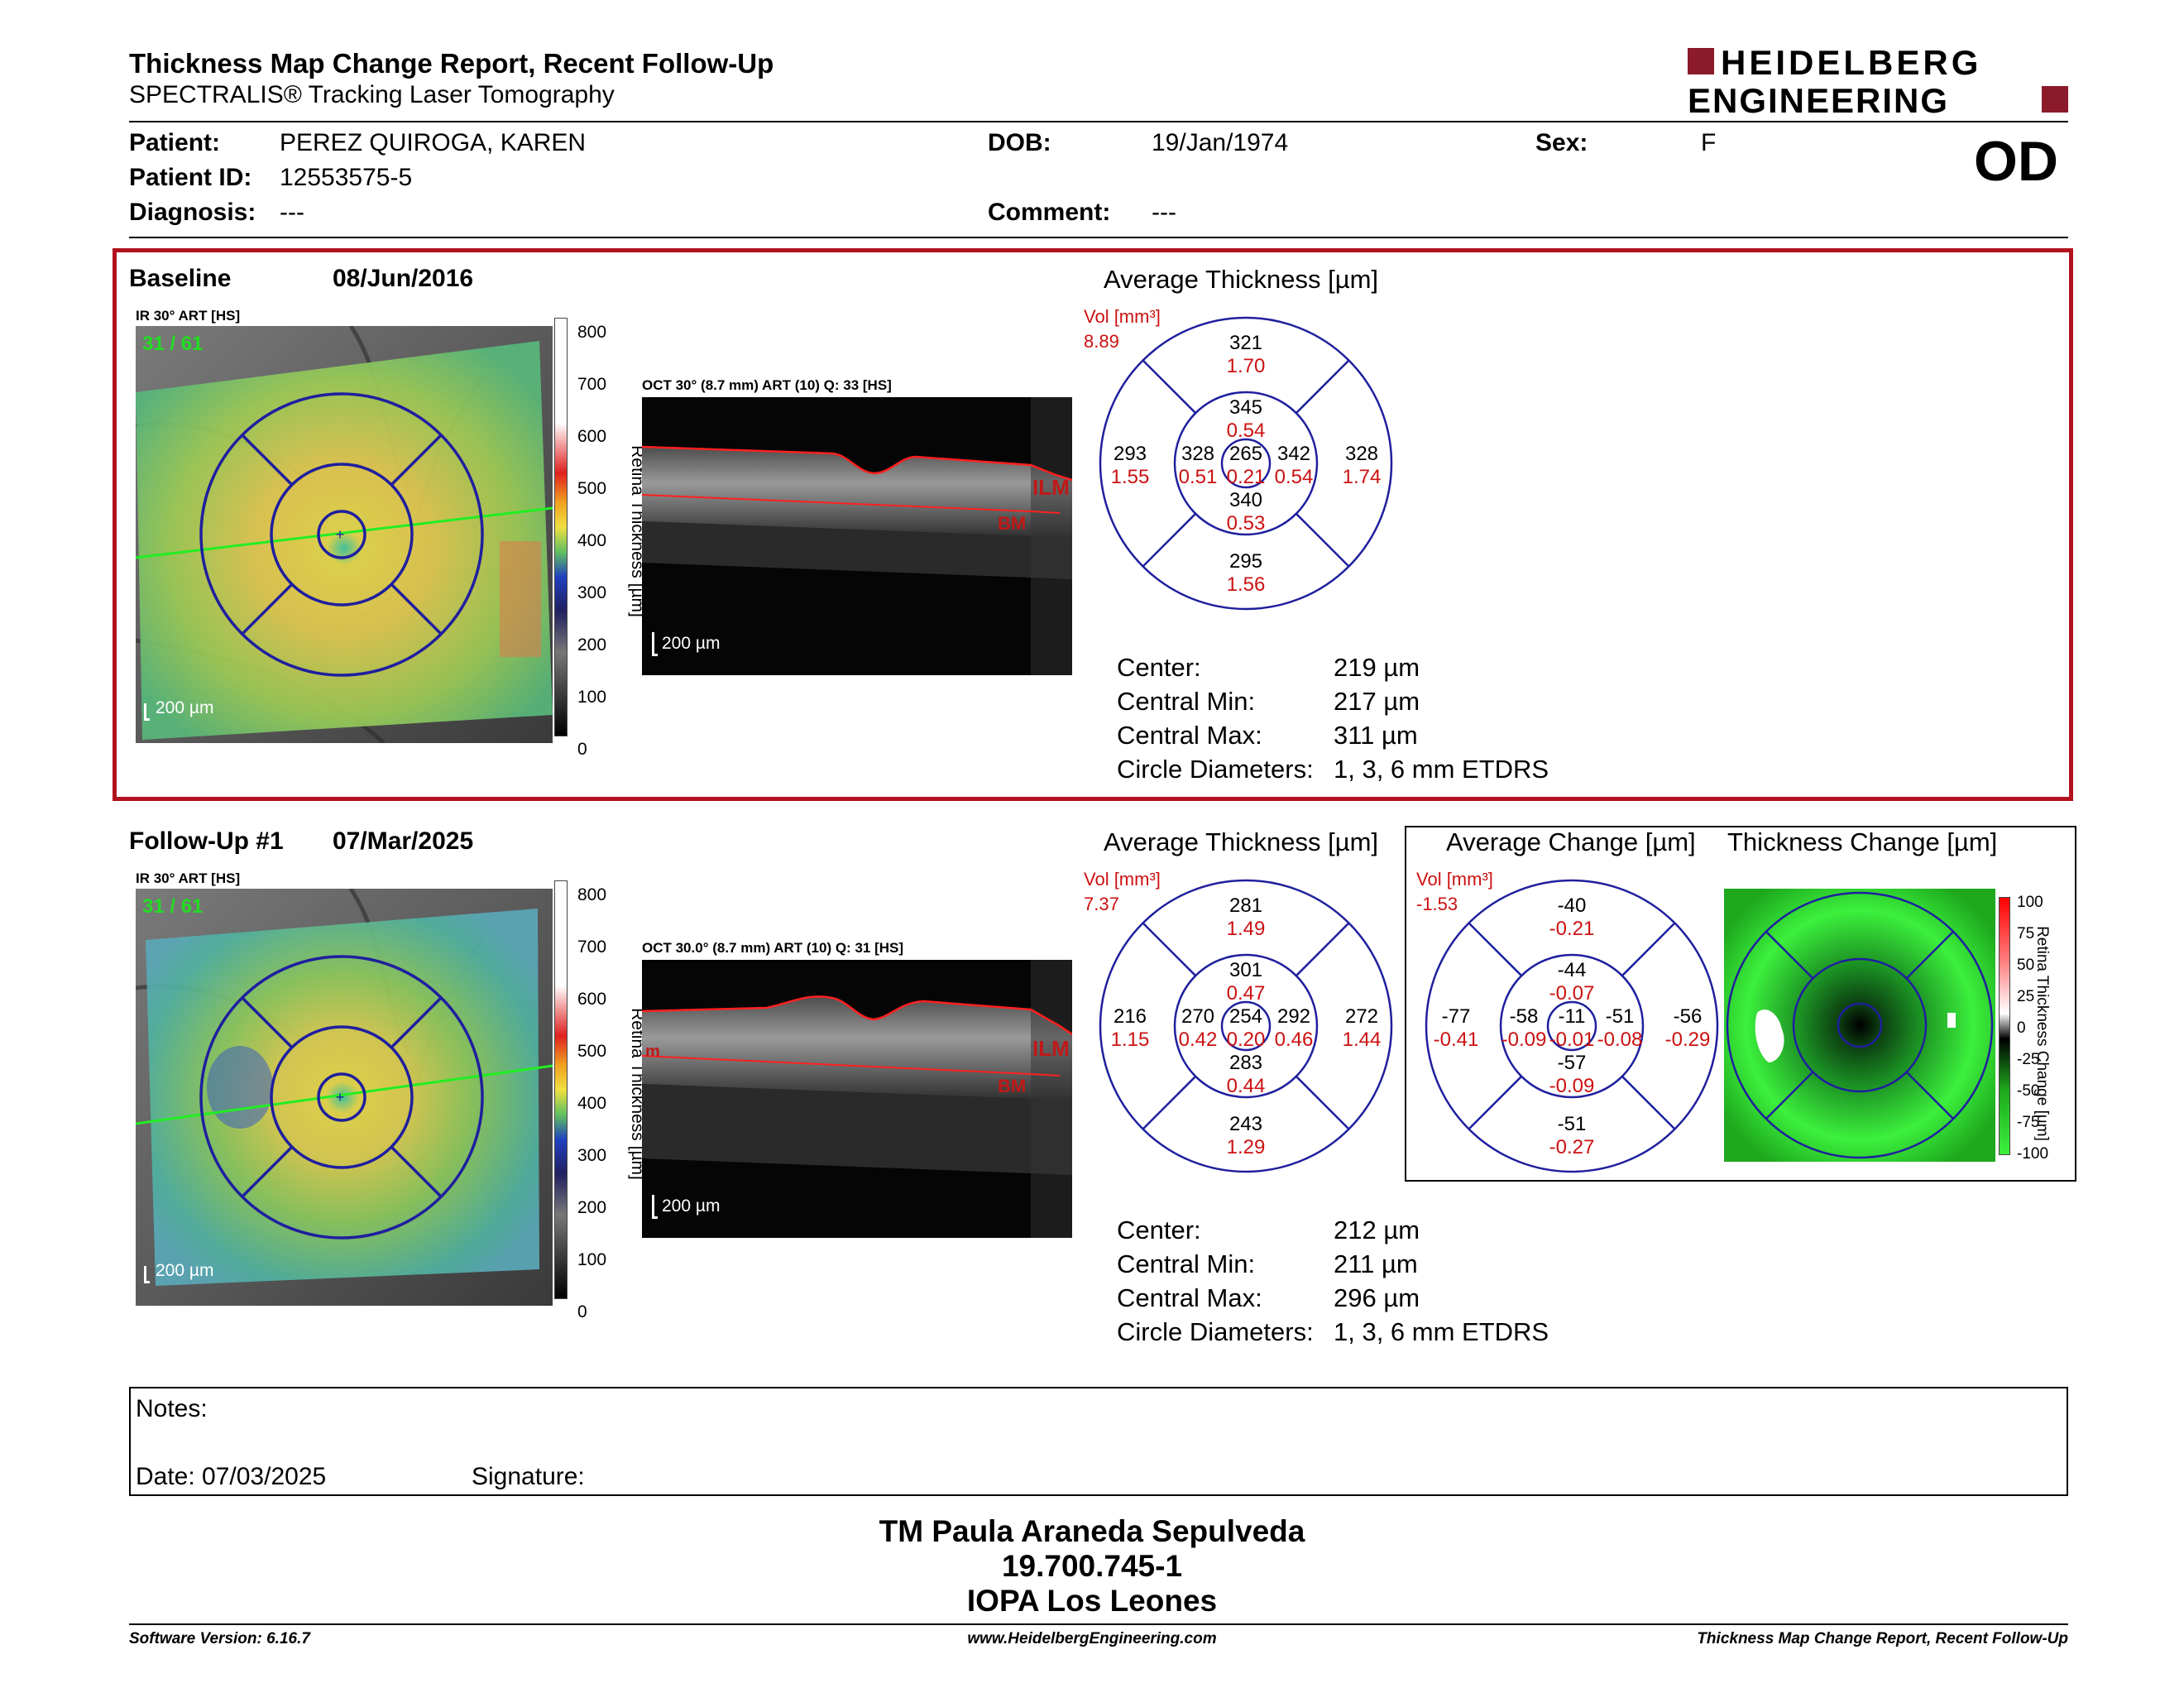  Describe the element at coordinates (1245, 407) in the screenshot. I see `baseline-etdrs-inner_sup-value: 345` at that location.